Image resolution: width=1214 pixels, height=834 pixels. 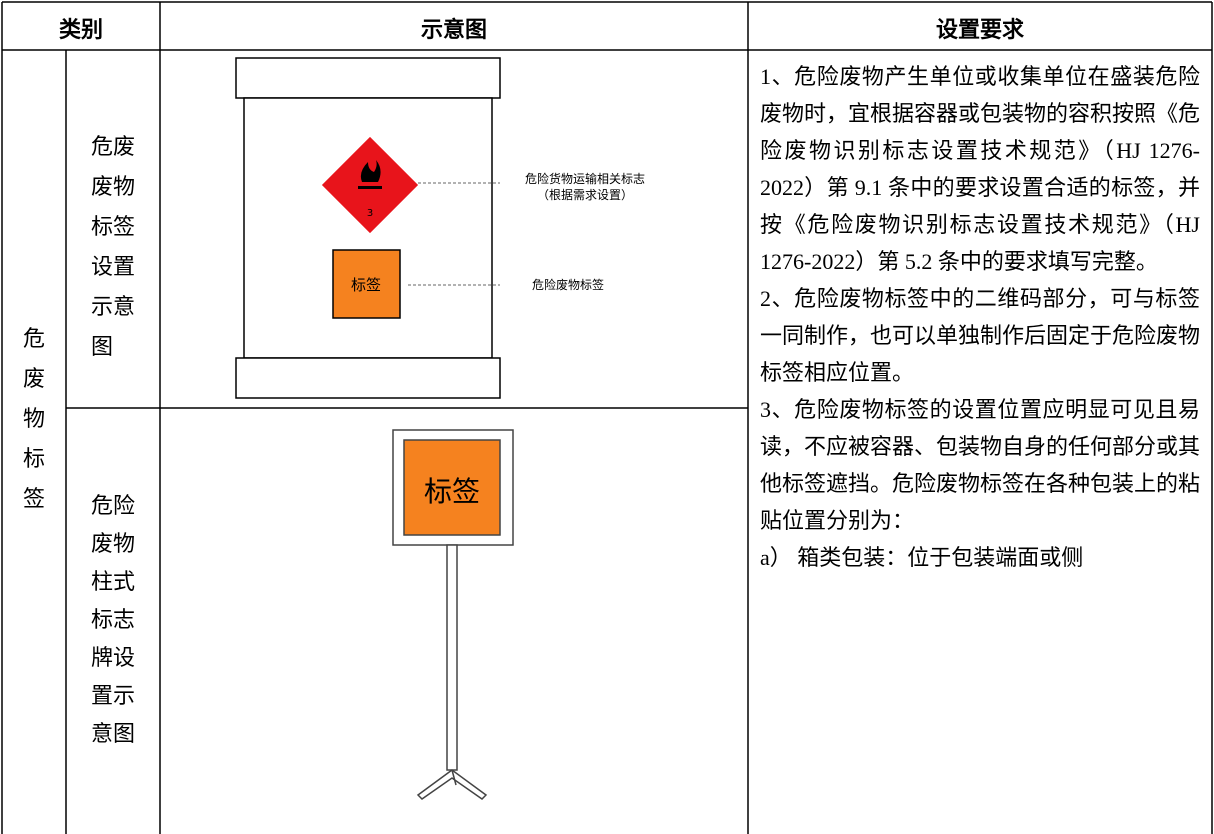 I want to click on post-diagram, so click(x=453, y=614).